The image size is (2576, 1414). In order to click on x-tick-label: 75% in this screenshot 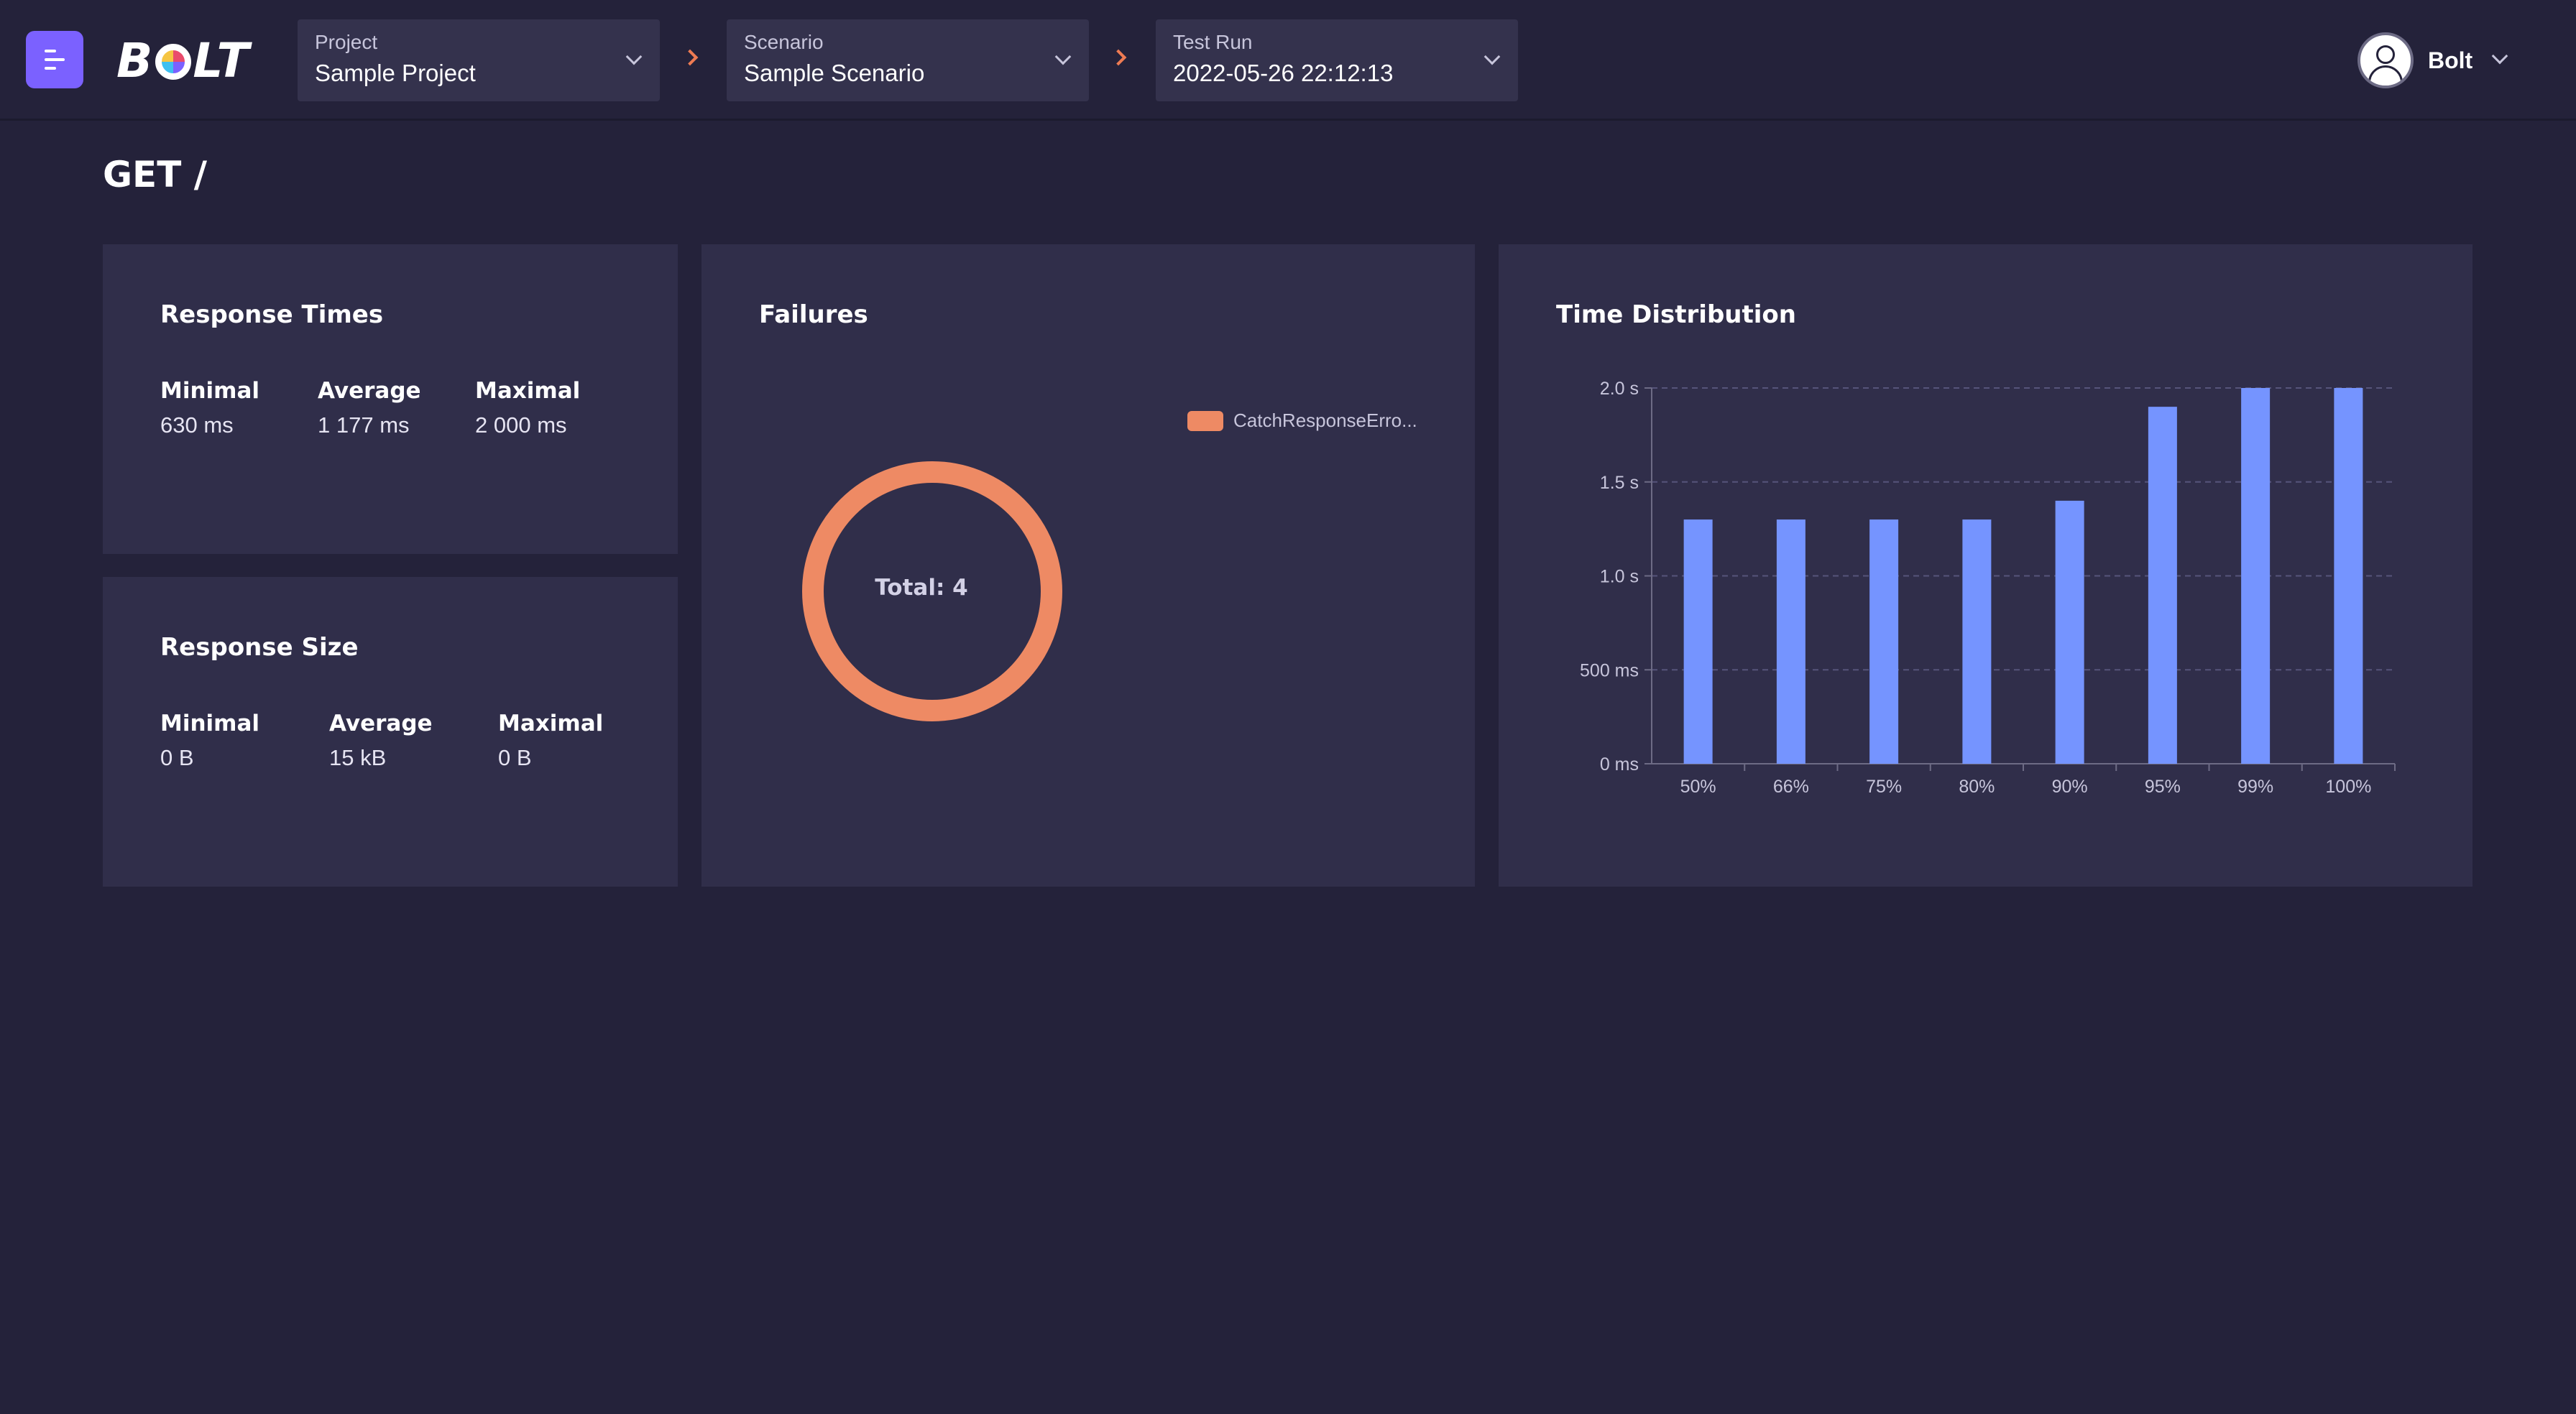, I will do `click(1884, 787)`.